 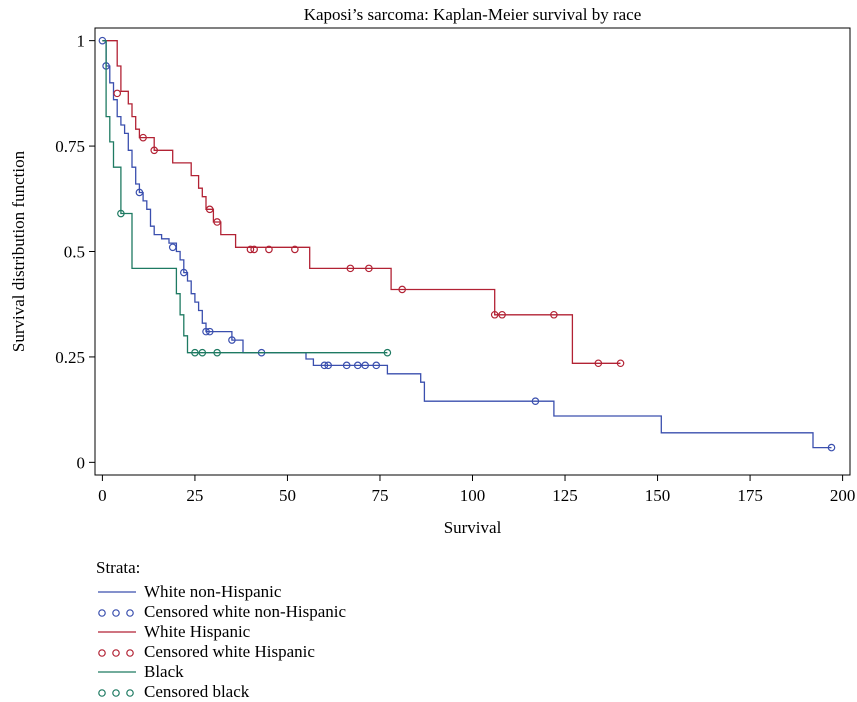 What do you see at coordinates (197, 631) in the screenshot?
I see `legend-label-white-hispanic: White Hispanic` at bounding box center [197, 631].